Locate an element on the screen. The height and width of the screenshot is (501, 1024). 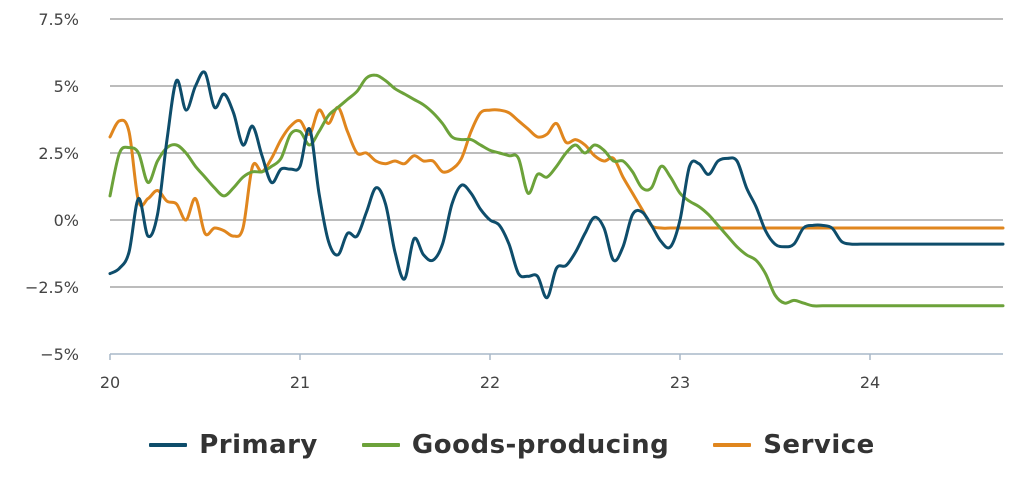
legend-label-service: Service is located at coordinates (819, 445).